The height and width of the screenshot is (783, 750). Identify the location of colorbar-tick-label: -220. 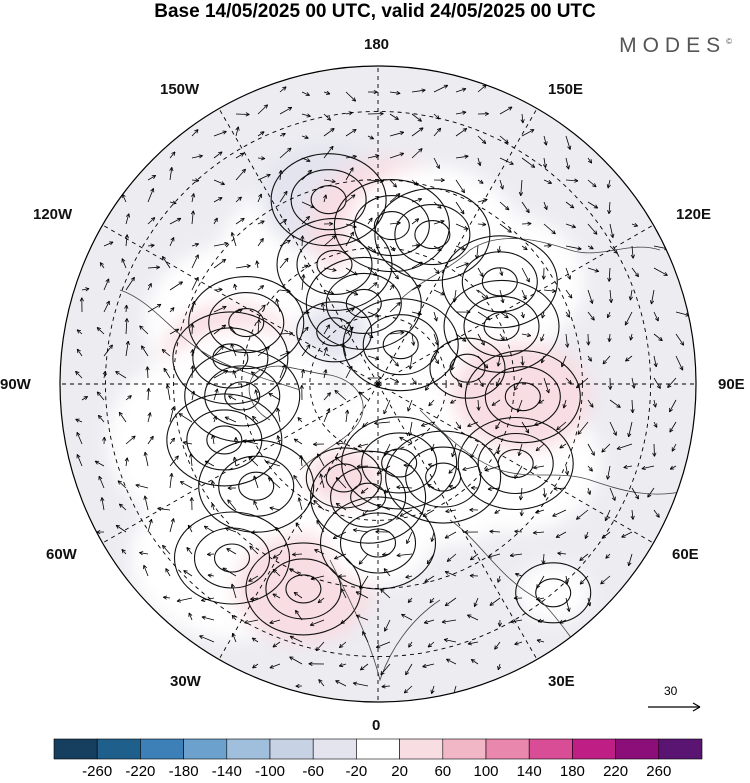
(140, 771).